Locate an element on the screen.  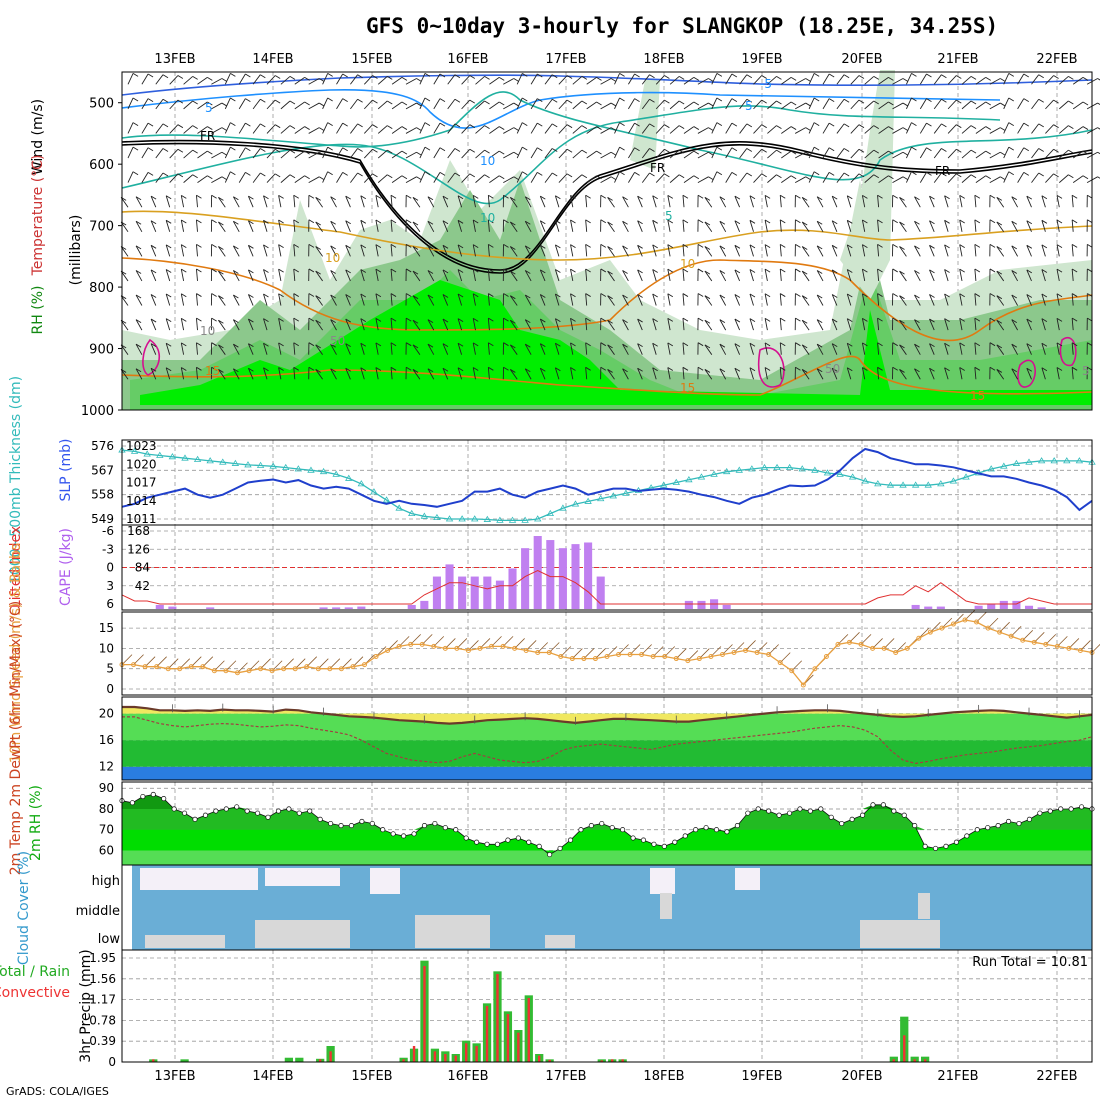
pressure-tick: 800 is located at coordinates (101, 288).